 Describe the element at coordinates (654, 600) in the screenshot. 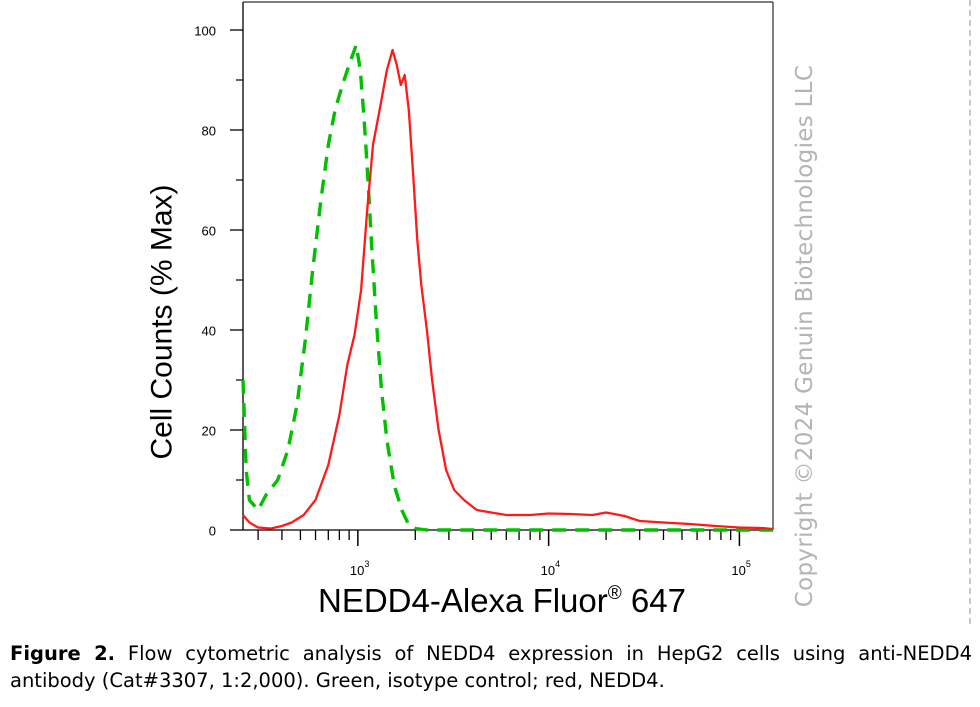

I see `x-axis-label-suffix: 647` at that location.